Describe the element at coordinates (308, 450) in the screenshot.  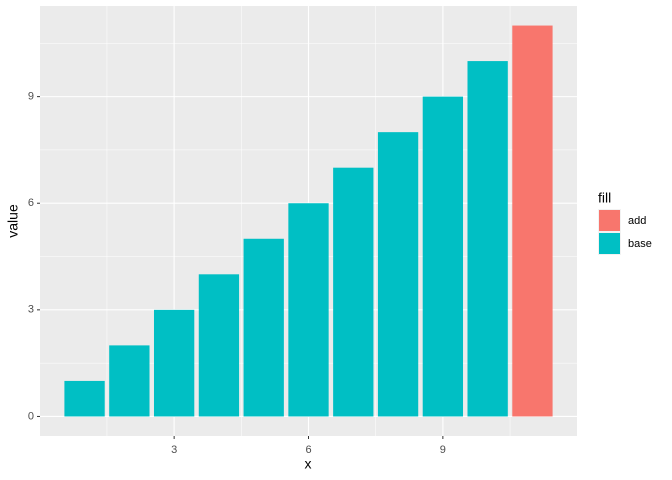
I see `x-tick-label: 6` at that location.